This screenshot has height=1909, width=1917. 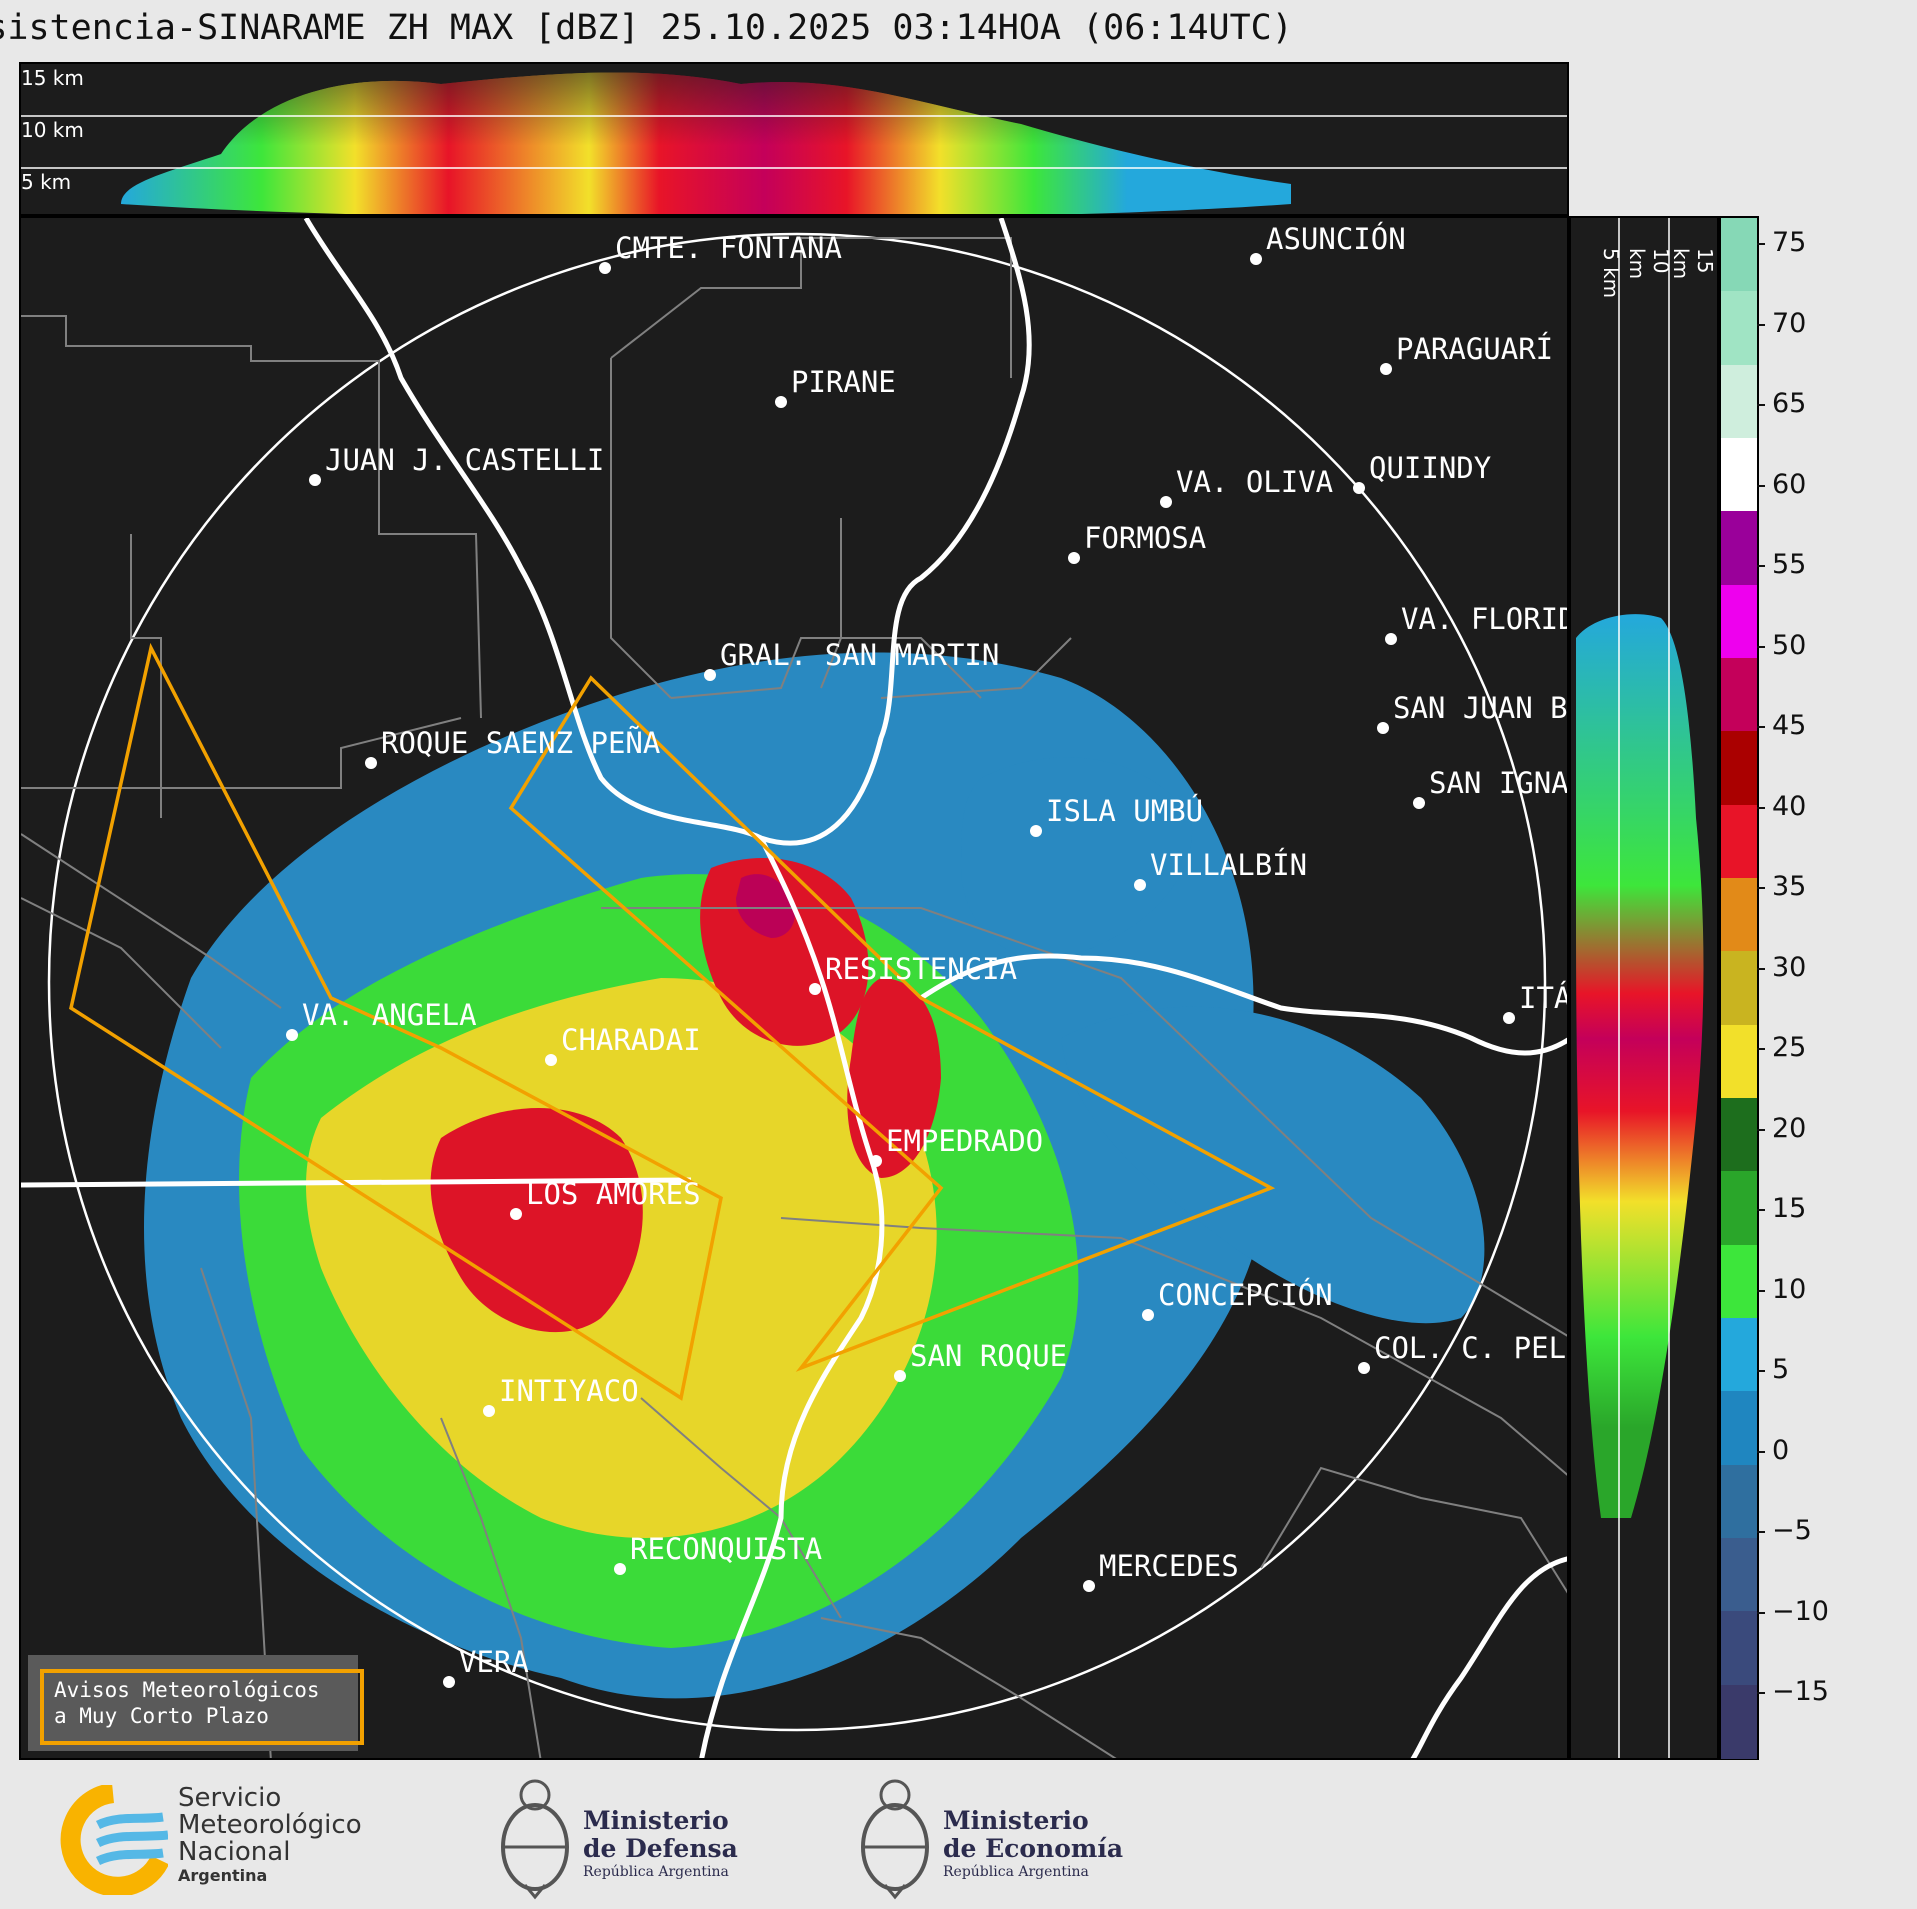 What do you see at coordinates (1789, 1208) in the screenshot?
I see `colorbar-tick-label: 15` at bounding box center [1789, 1208].